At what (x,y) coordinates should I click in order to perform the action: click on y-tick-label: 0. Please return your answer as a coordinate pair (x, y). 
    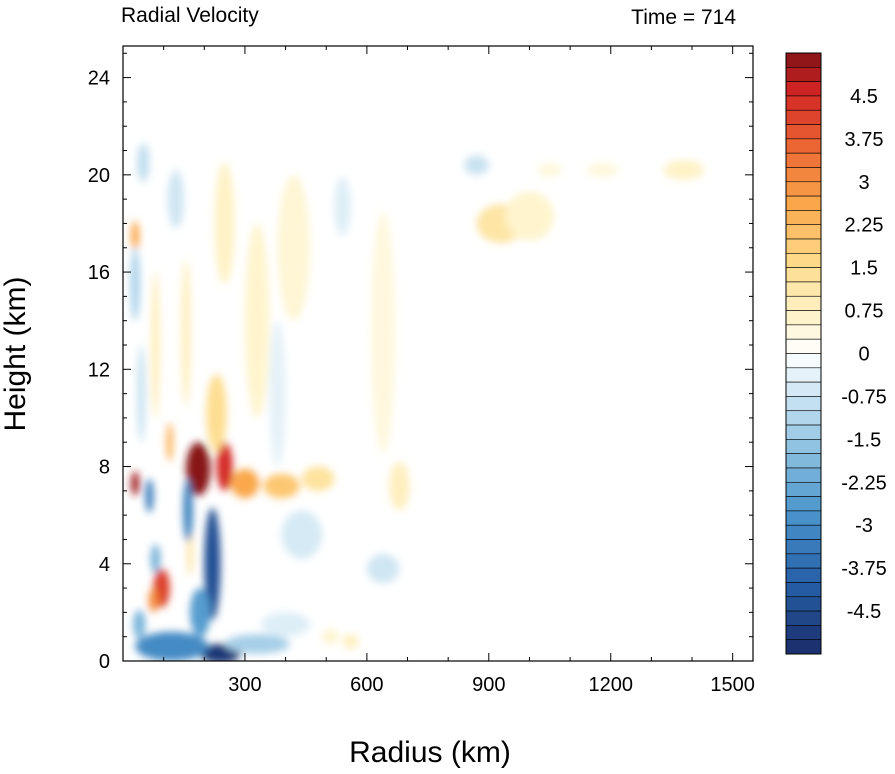
    Looking at the image, I should click on (104, 662).